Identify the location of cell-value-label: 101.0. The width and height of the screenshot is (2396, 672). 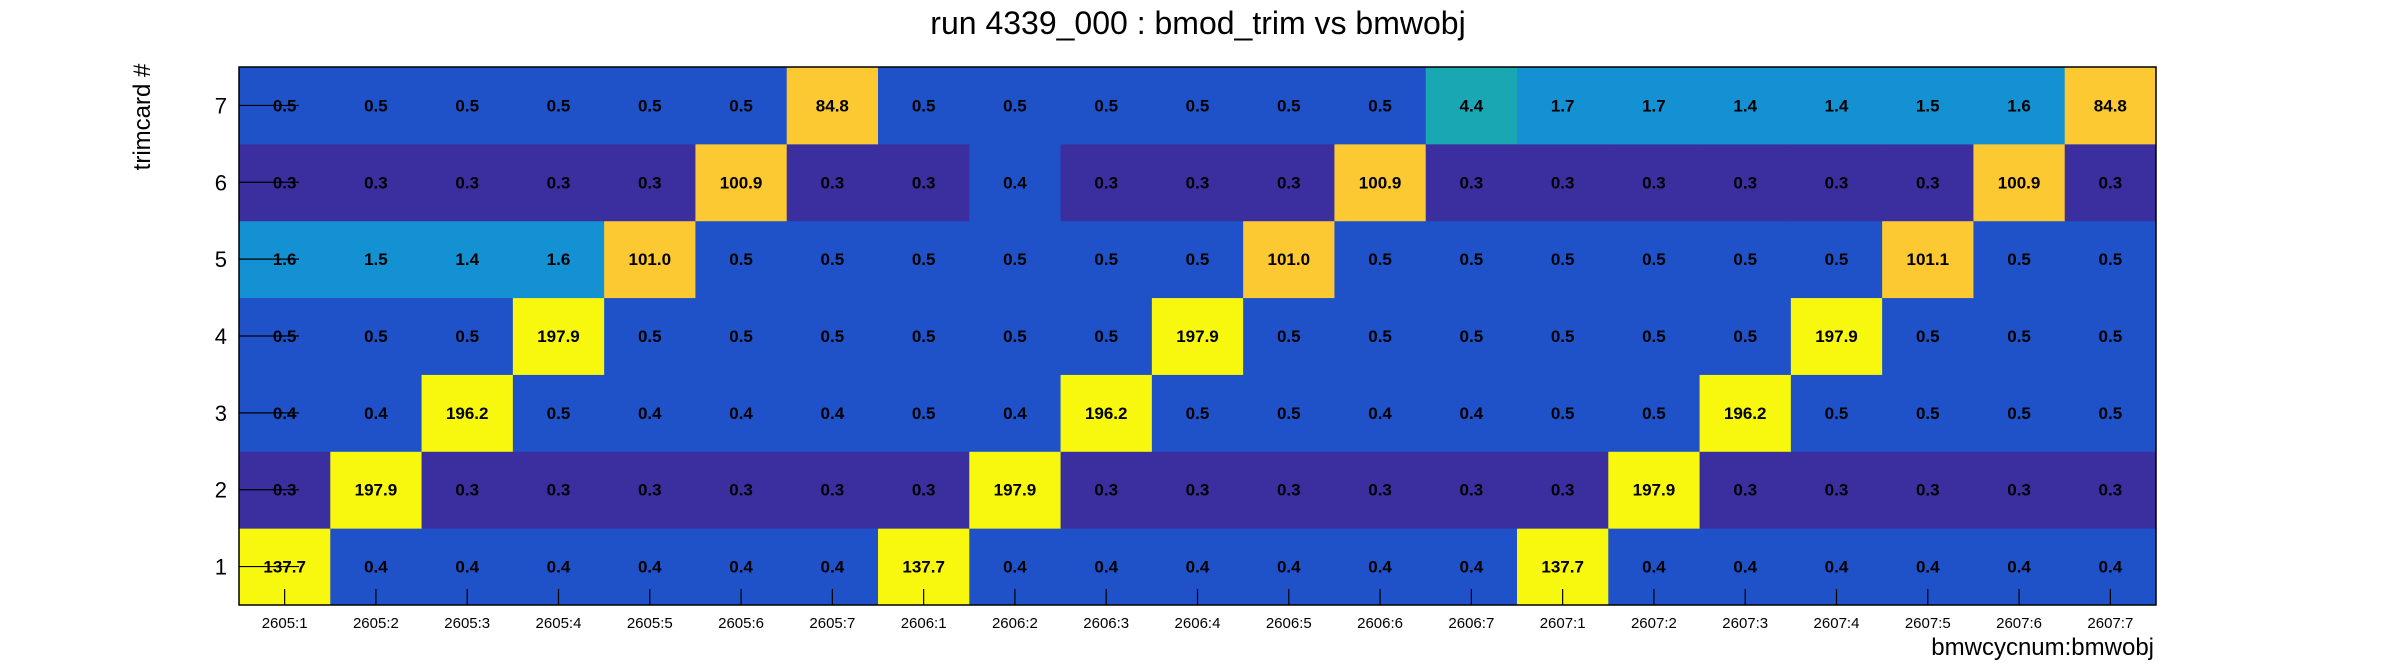
(1289, 259).